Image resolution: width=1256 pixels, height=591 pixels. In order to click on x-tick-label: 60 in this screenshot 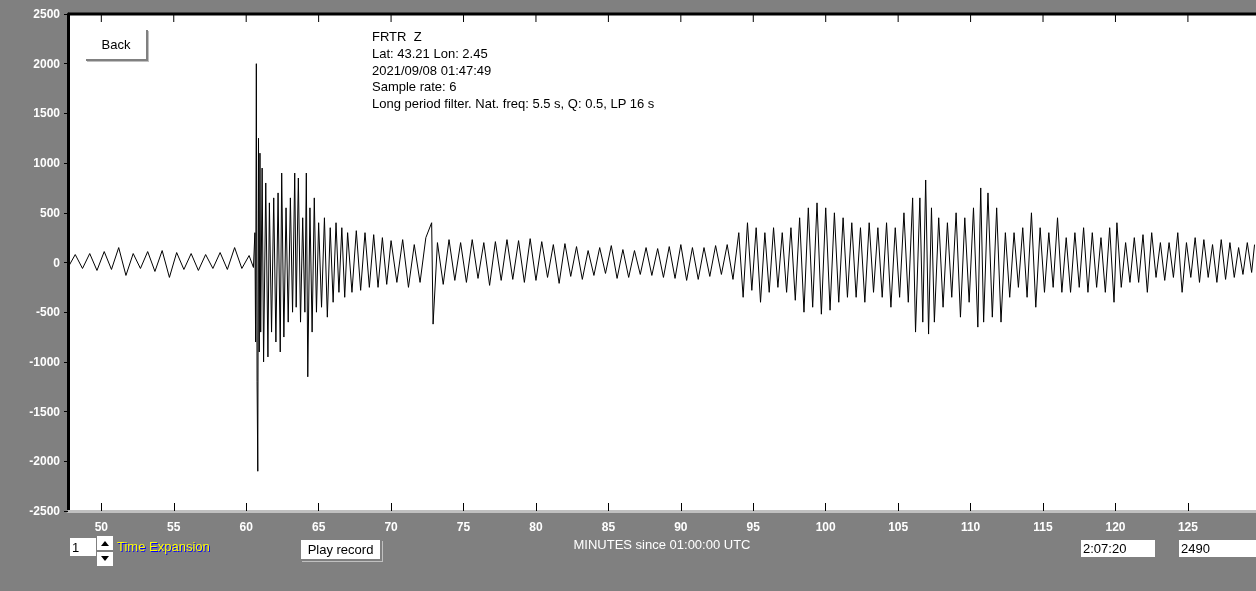, I will do `click(246, 527)`.